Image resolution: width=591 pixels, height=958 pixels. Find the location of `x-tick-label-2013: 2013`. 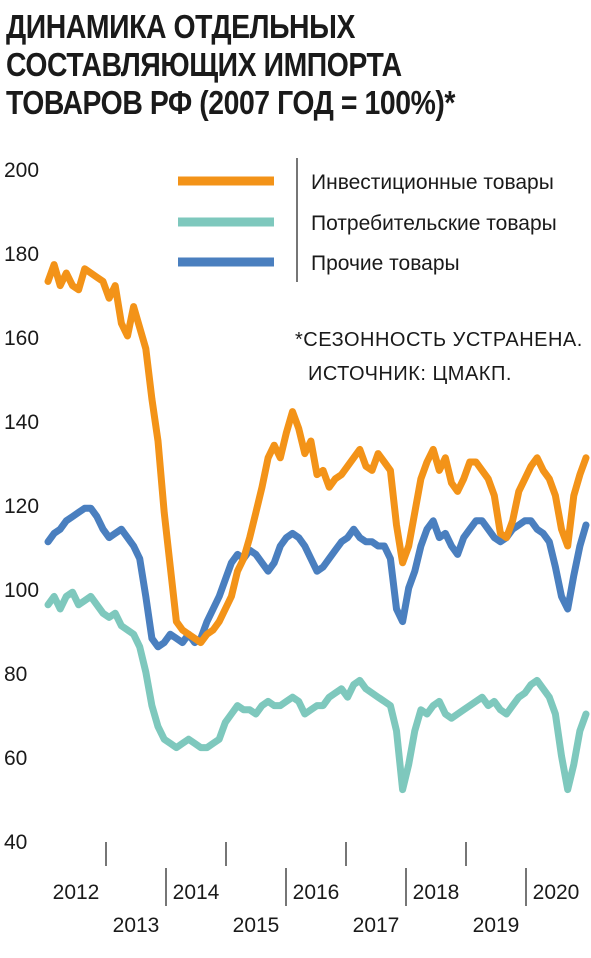

x-tick-label-2013: 2013 is located at coordinates (136, 925).